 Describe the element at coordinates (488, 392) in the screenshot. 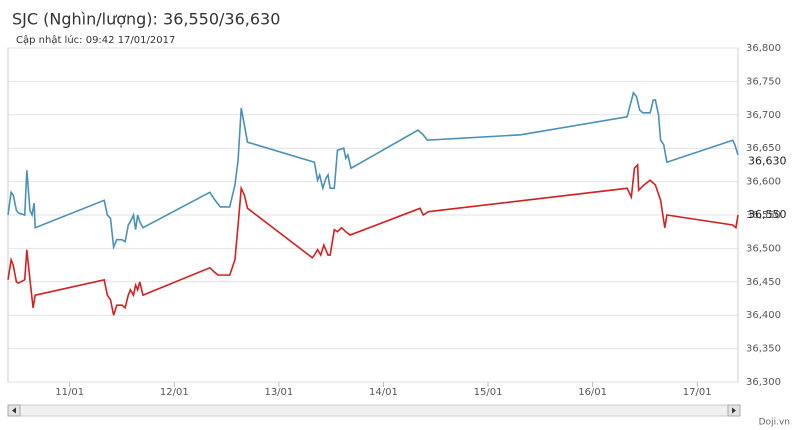

I see `x-tick-label: 15/01` at that location.